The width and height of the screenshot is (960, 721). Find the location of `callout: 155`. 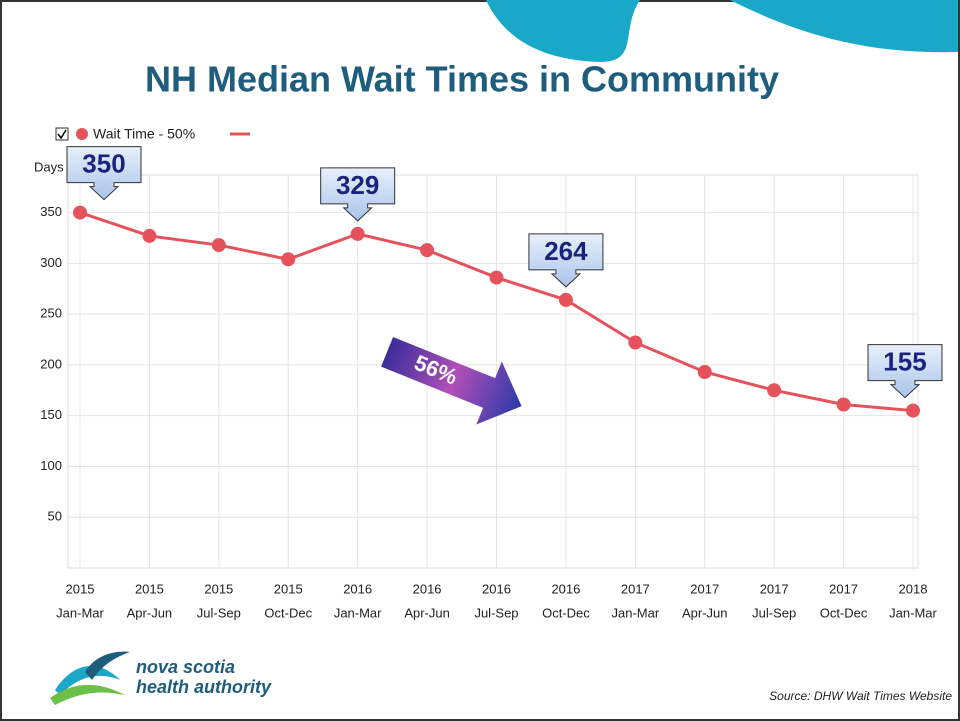

callout: 155 is located at coordinates (905, 371).